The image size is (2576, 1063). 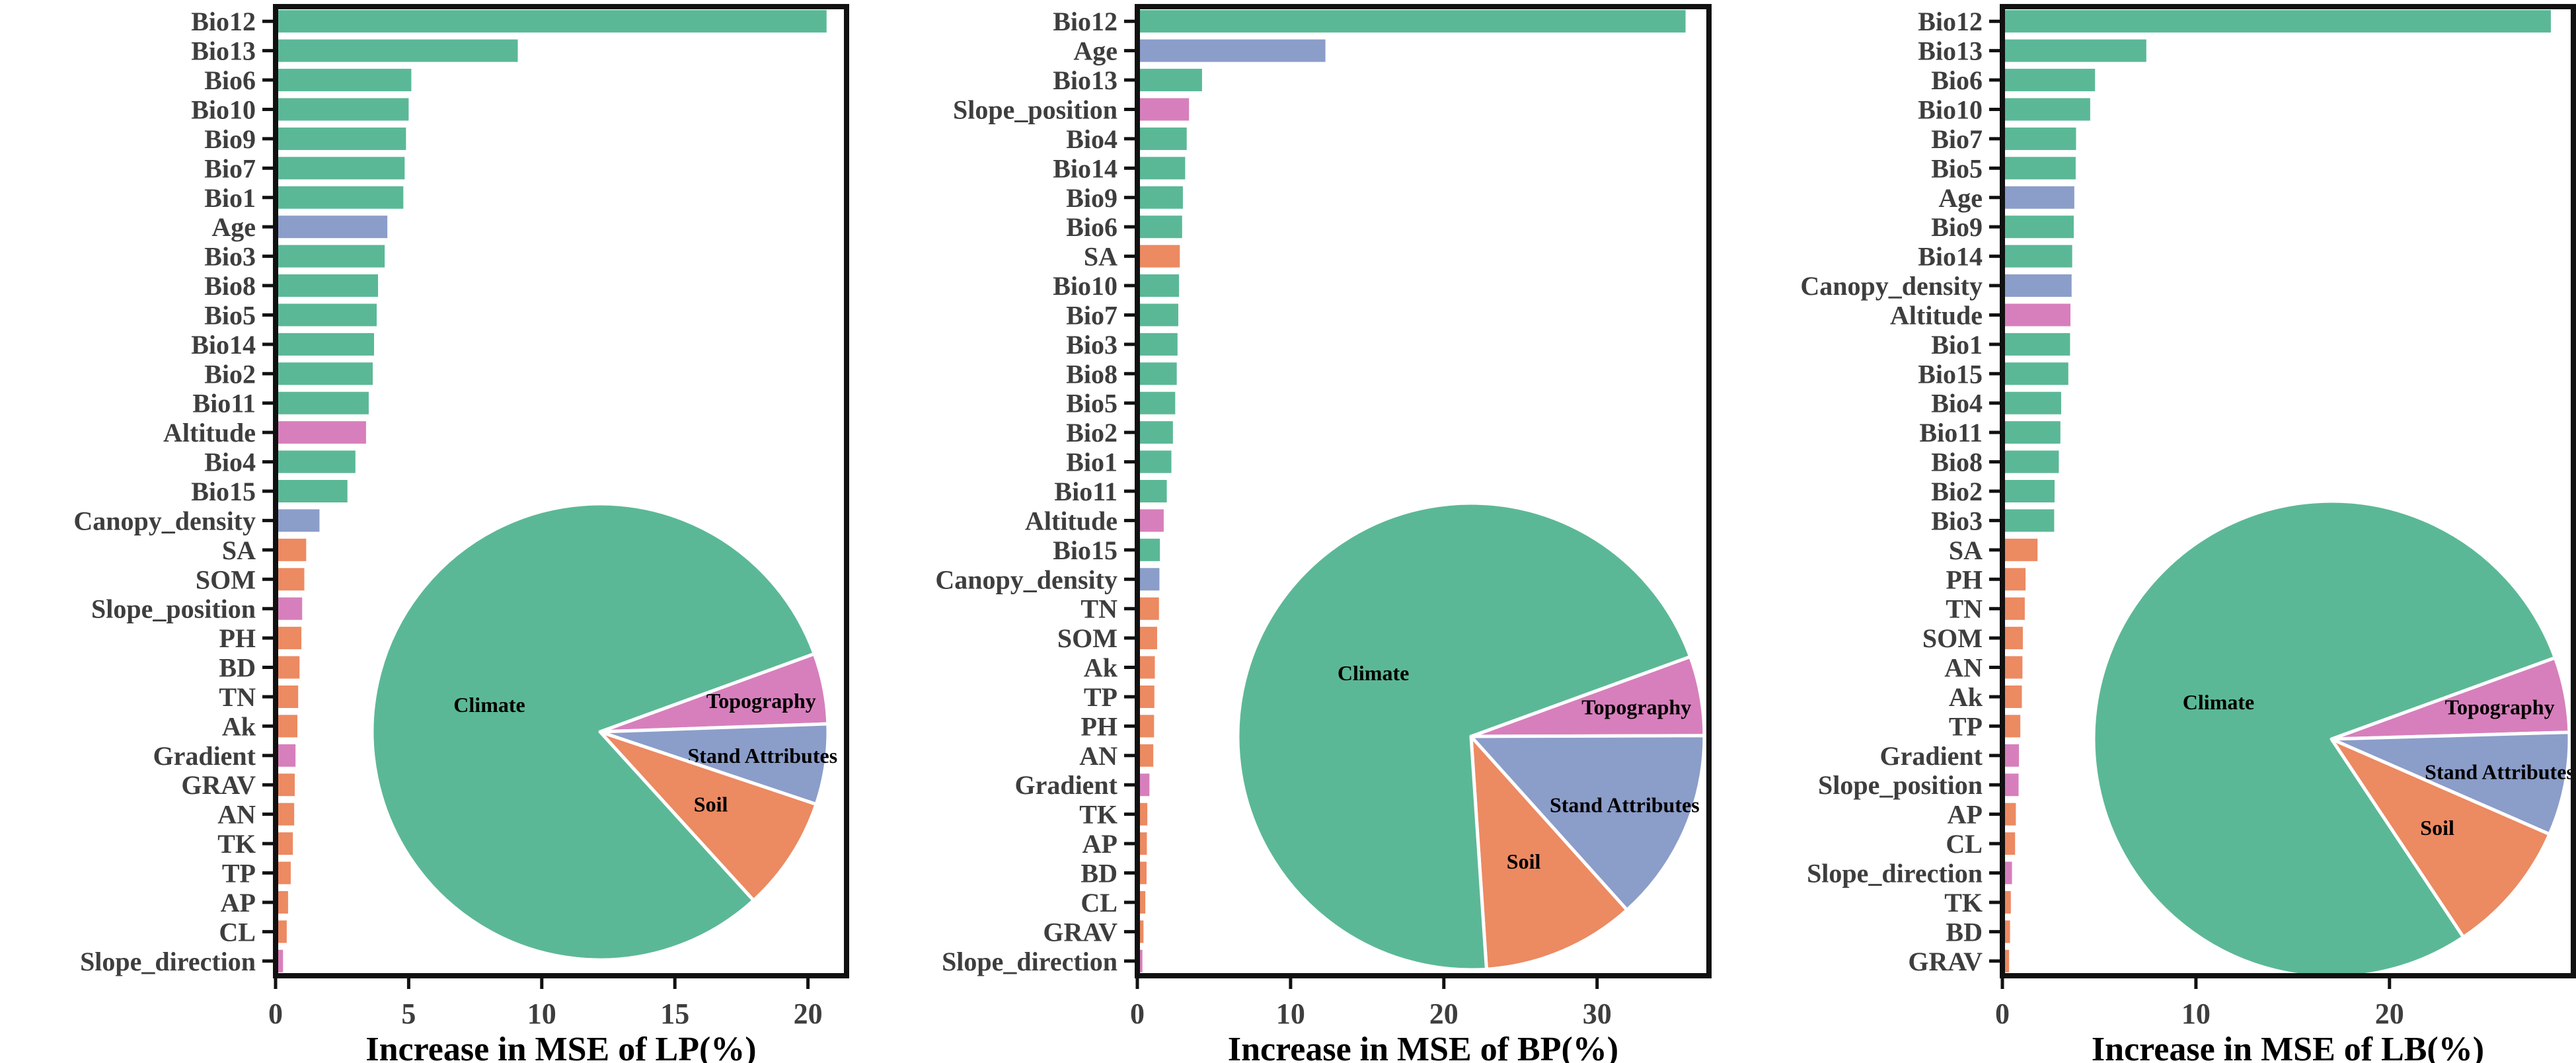 I want to click on bar-Canopy_density, so click(x=2039, y=285).